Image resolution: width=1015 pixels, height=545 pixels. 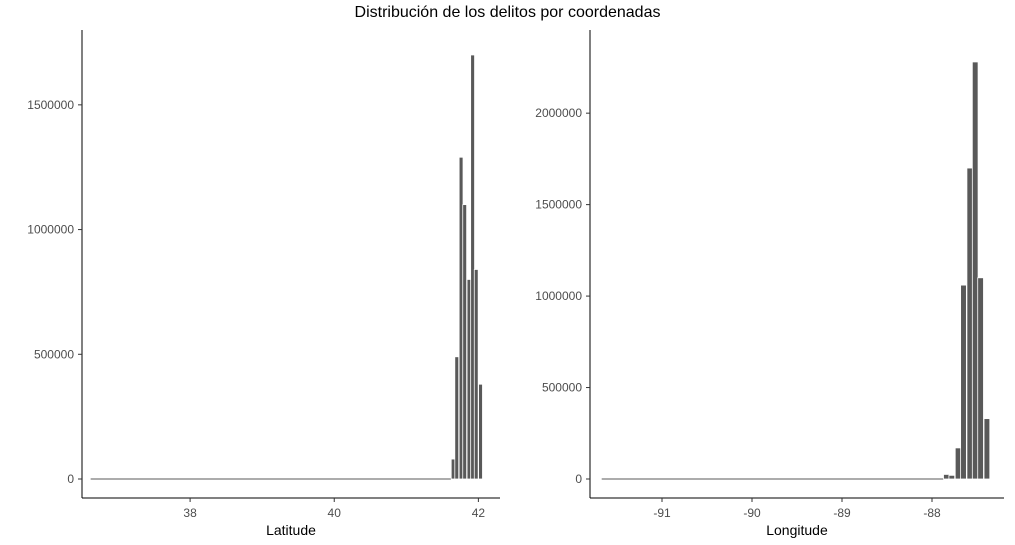 I want to click on latitude-x-axis-title: Latitude, so click(x=291, y=530).